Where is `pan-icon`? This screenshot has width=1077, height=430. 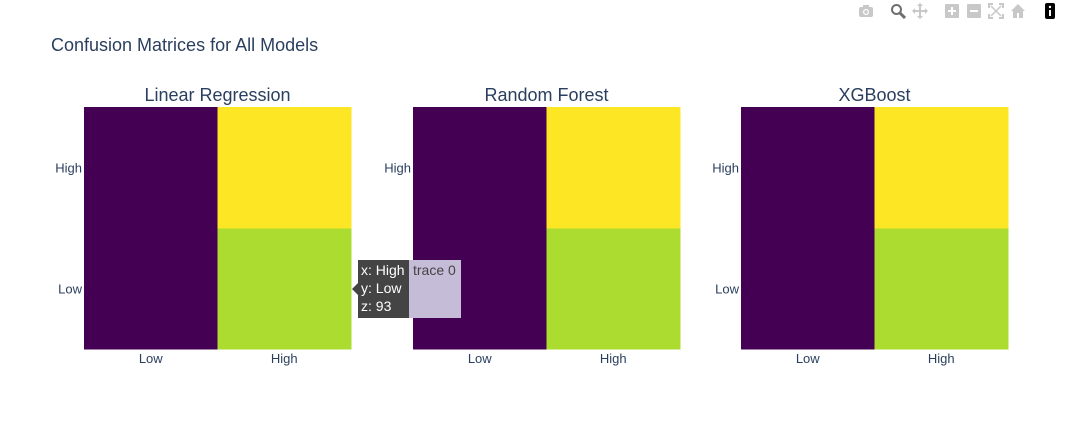 pan-icon is located at coordinates (920, 11).